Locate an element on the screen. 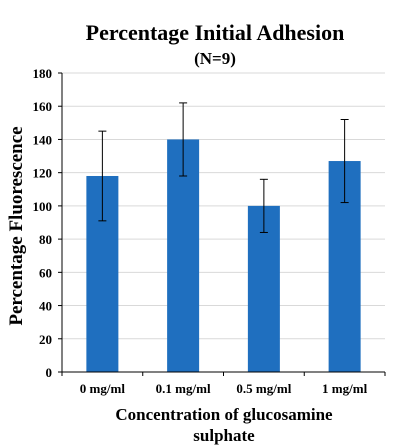  chart-subtitle: (N=9) is located at coordinates (215, 58).